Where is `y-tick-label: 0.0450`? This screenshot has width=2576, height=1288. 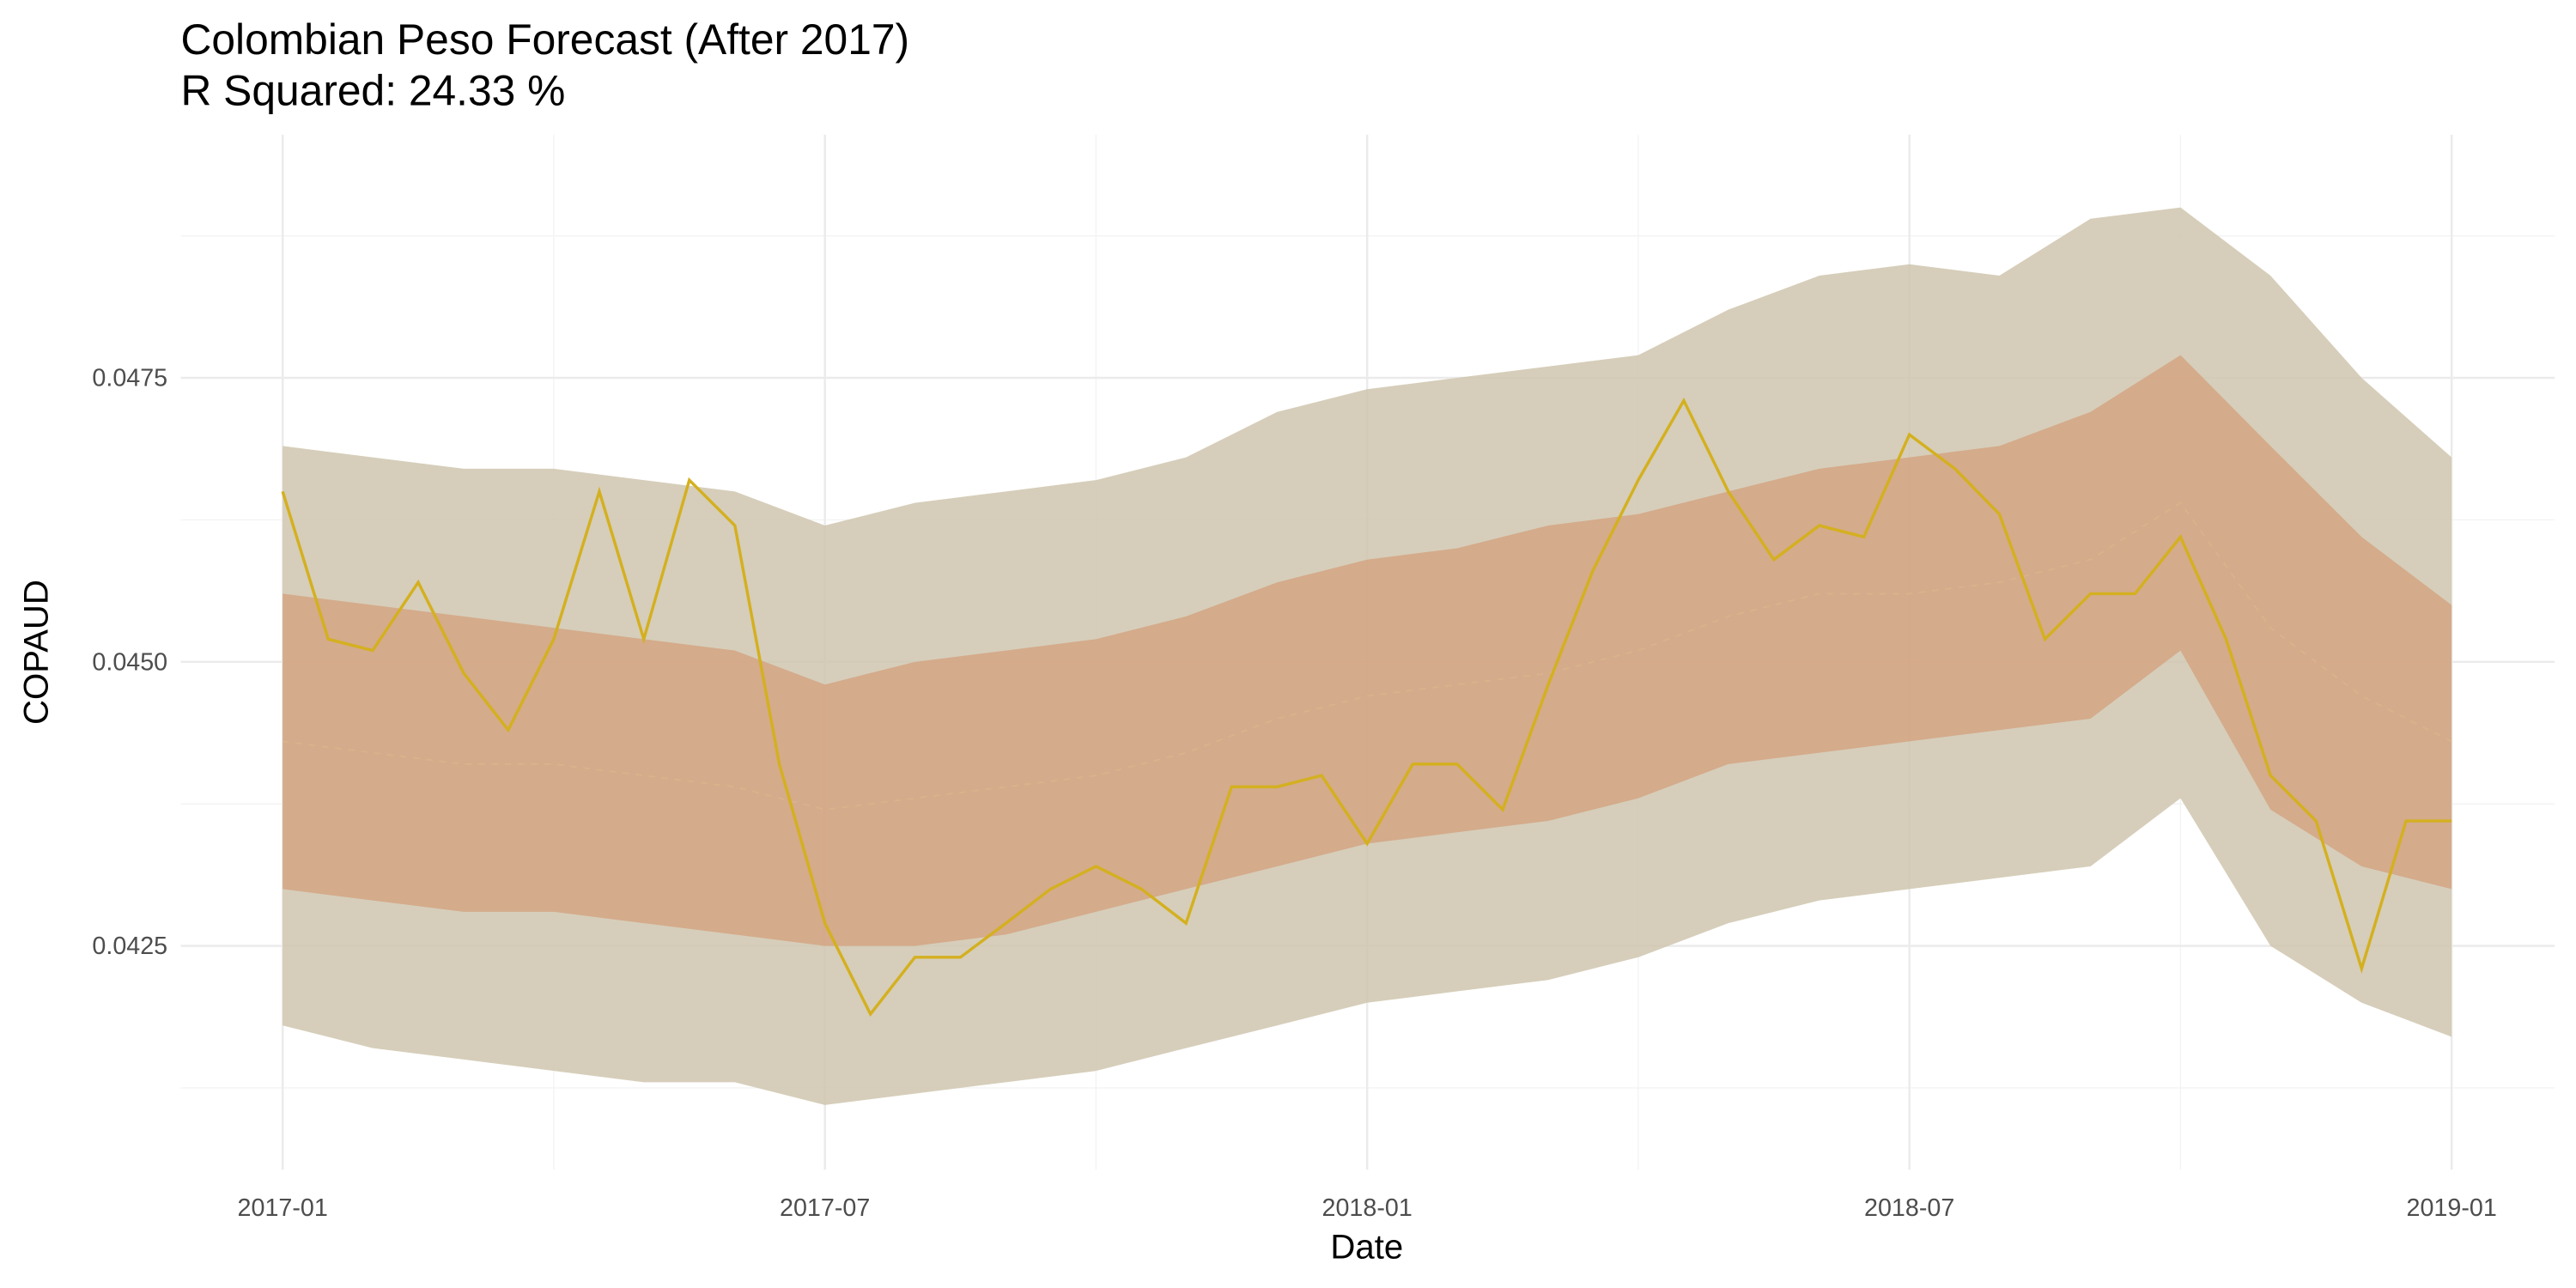 y-tick-label: 0.0450 is located at coordinates (129, 662).